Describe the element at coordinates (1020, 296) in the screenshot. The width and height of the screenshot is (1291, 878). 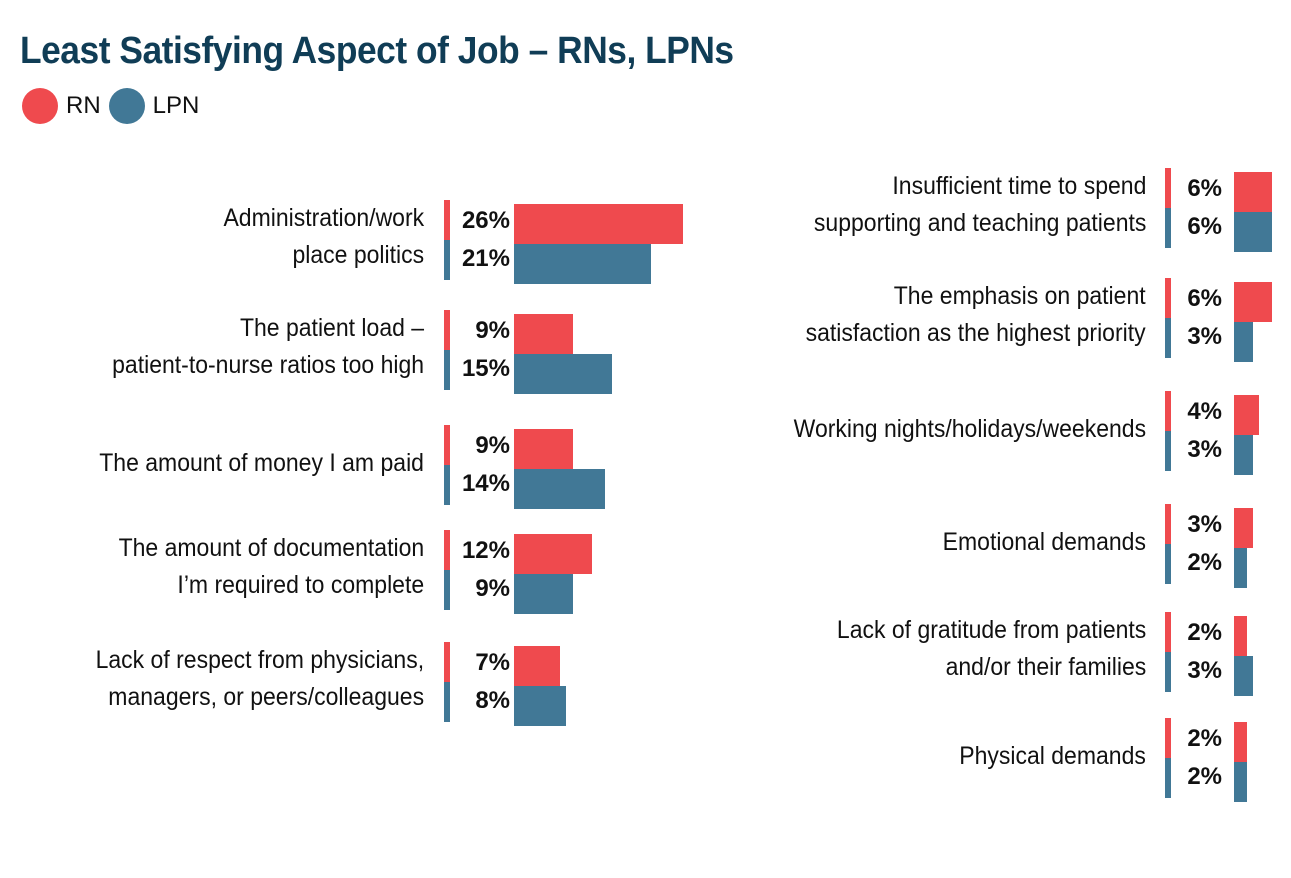
I see `label-line: The emphasis on patient` at that location.